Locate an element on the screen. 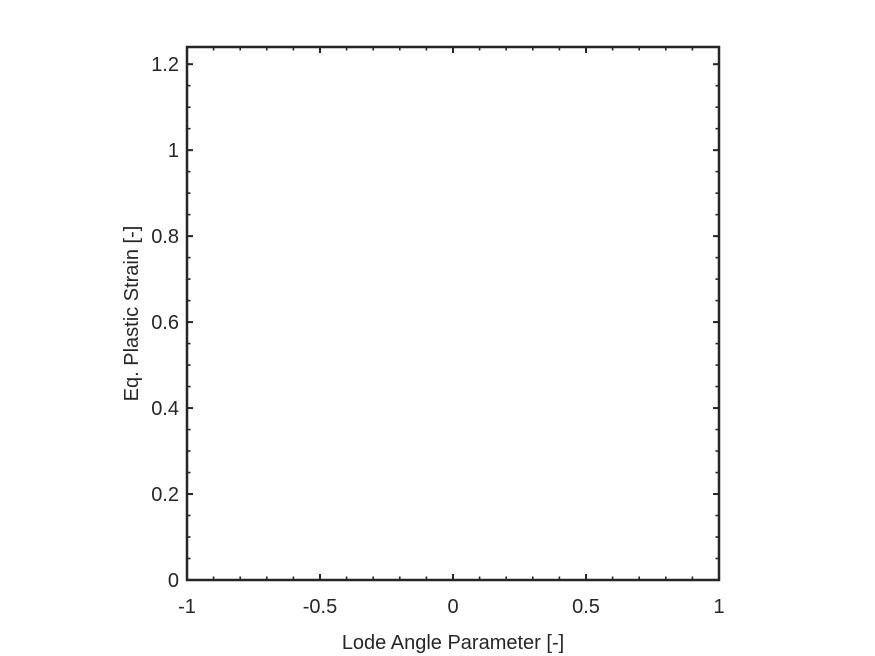  x-tick-label: -0.5 is located at coordinates (320, 607).